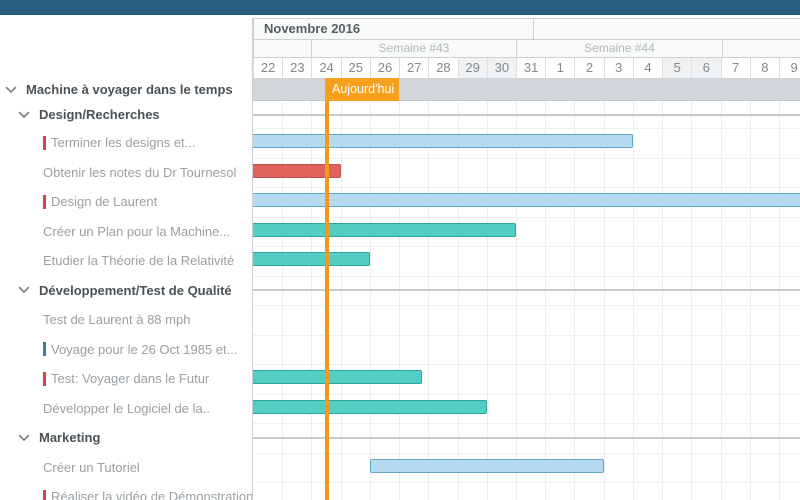  I want to click on sidebar-row-group: Développement/Test de Qualité, so click(126, 291).